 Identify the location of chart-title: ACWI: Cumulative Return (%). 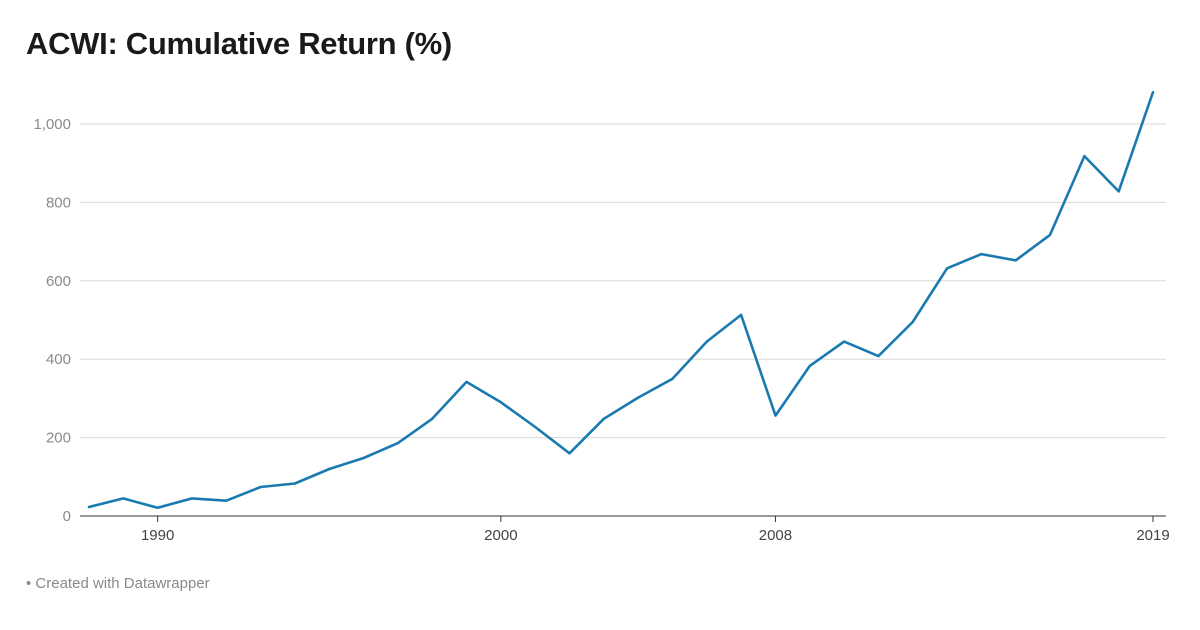
(239, 43).